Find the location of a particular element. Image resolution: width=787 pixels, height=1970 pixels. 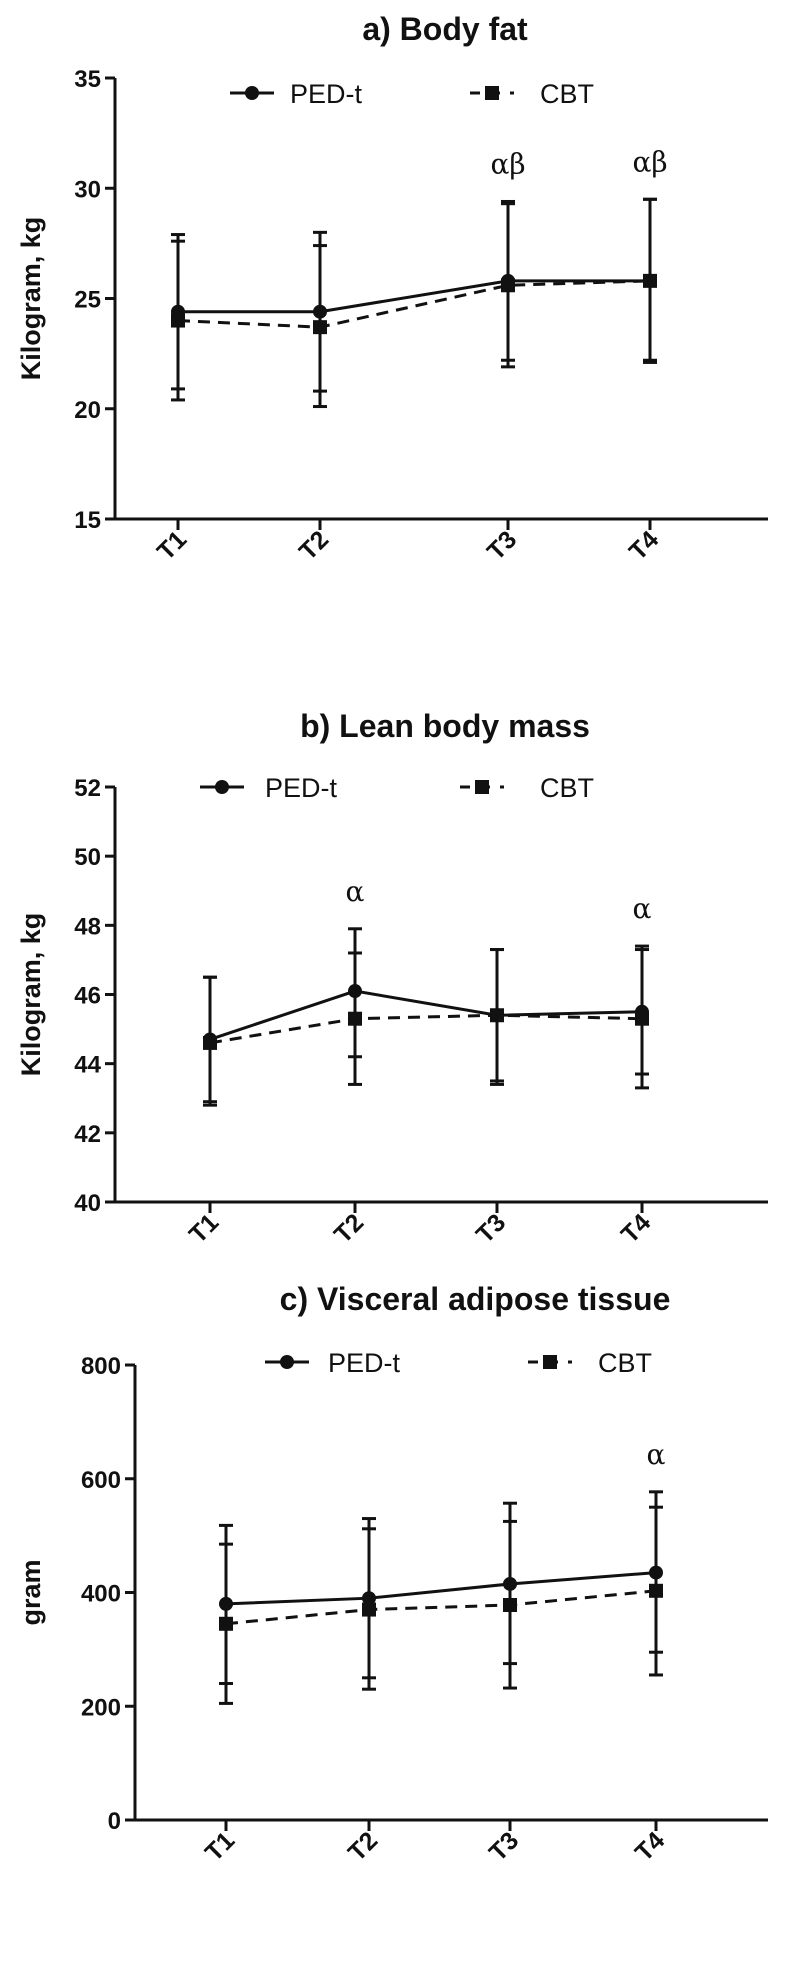

y-tick-label: 46 is located at coordinates (87, 996).